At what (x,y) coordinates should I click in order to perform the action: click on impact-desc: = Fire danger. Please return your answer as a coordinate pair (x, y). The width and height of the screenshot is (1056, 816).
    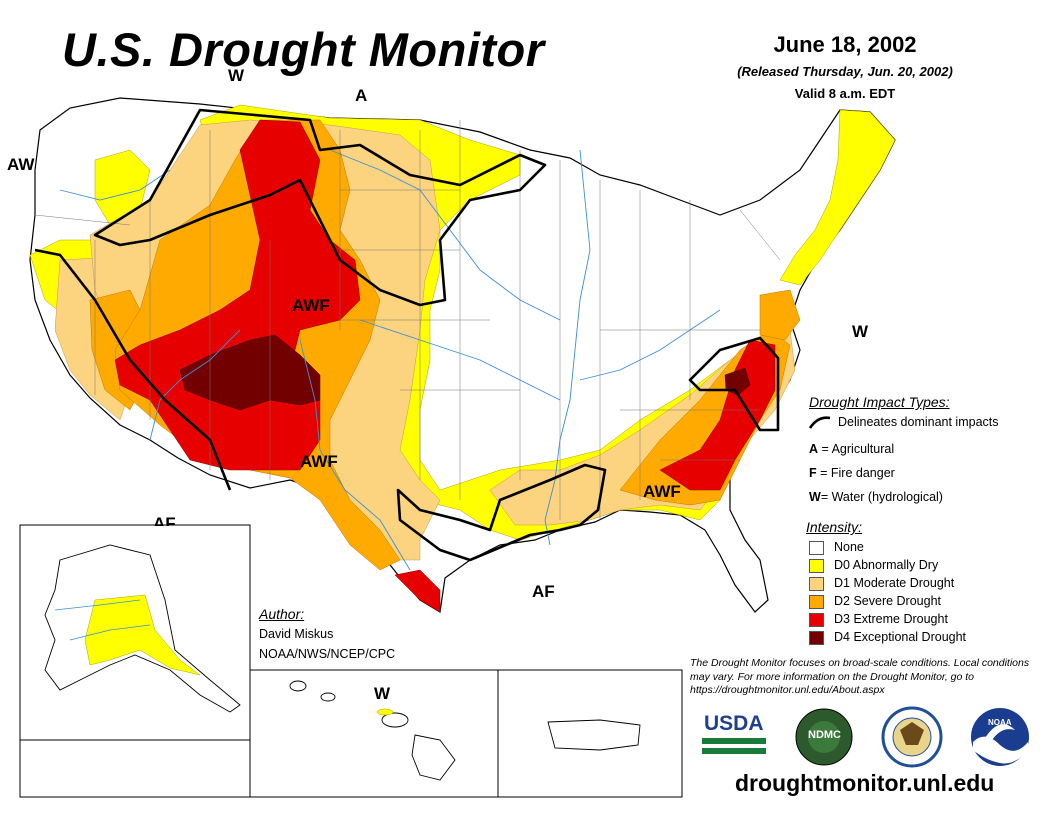
    Looking at the image, I should click on (857, 473).